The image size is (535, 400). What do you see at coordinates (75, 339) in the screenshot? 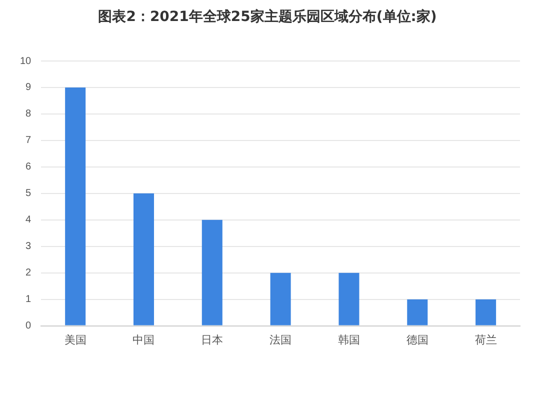
I see `x-tick-label: 美国` at bounding box center [75, 339].